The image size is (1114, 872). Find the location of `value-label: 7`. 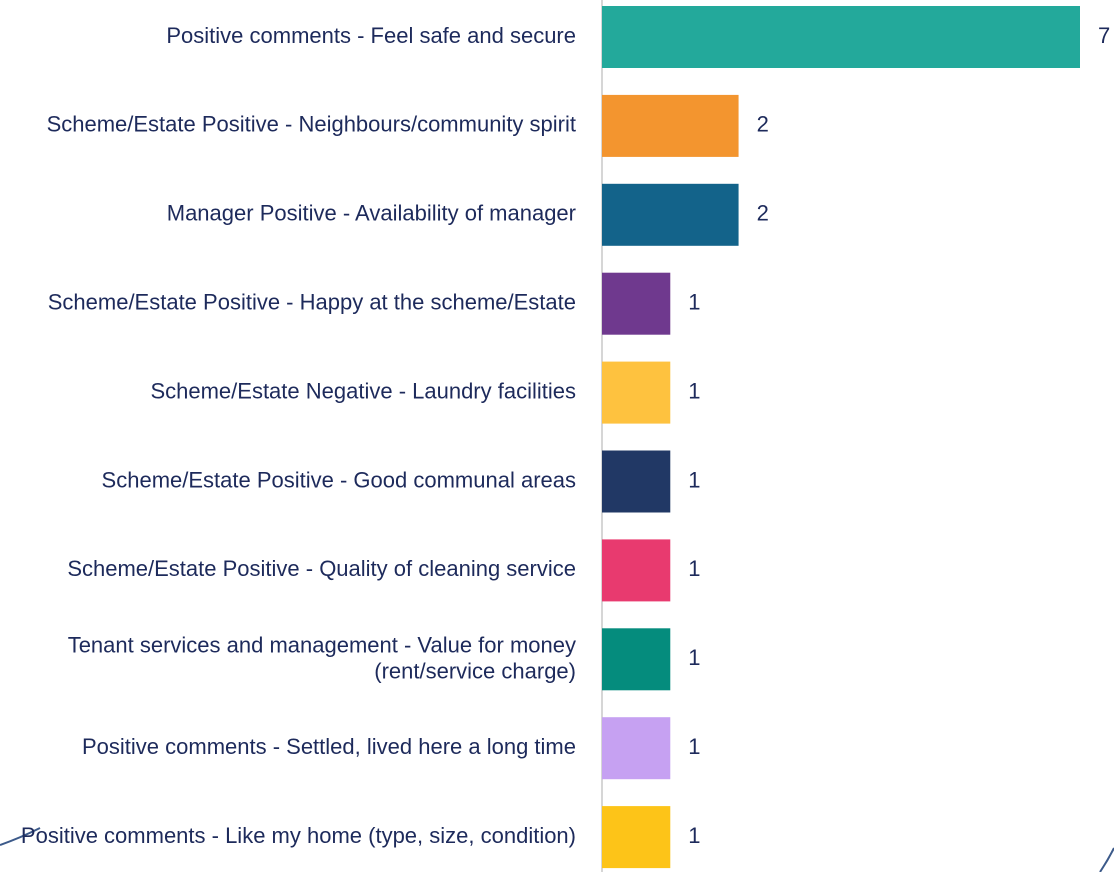

value-label: 7 is located at coordinates (1104, 35).